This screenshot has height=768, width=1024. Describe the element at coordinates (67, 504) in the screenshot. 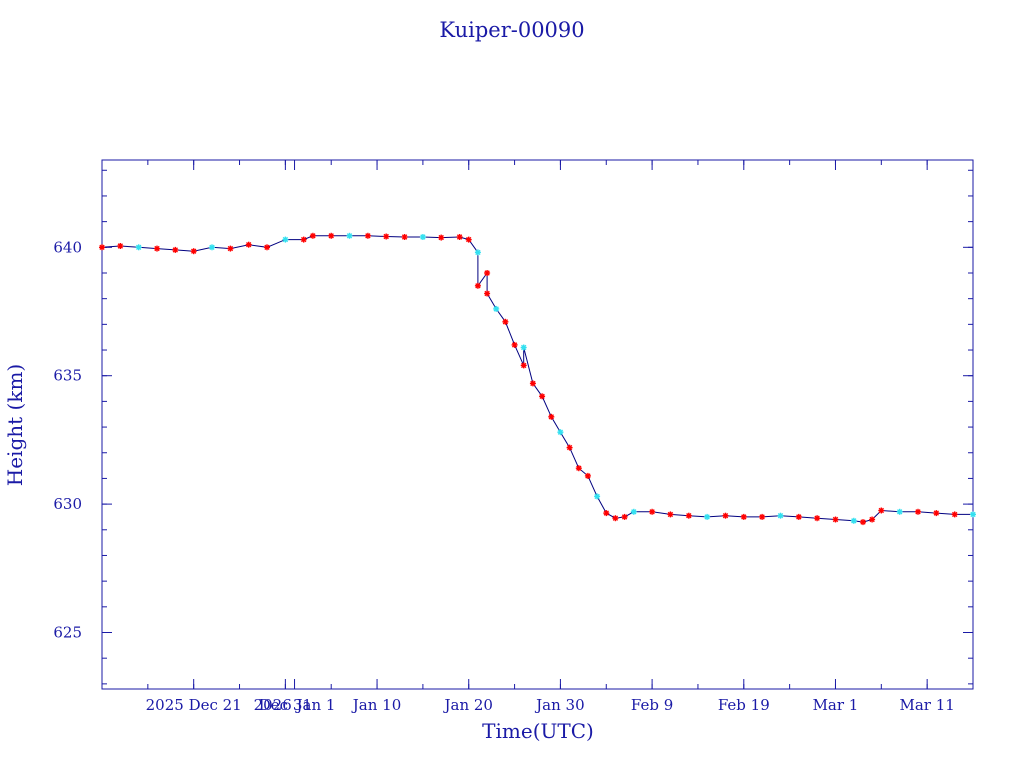

I see `y-tick-label: 630` at that location.